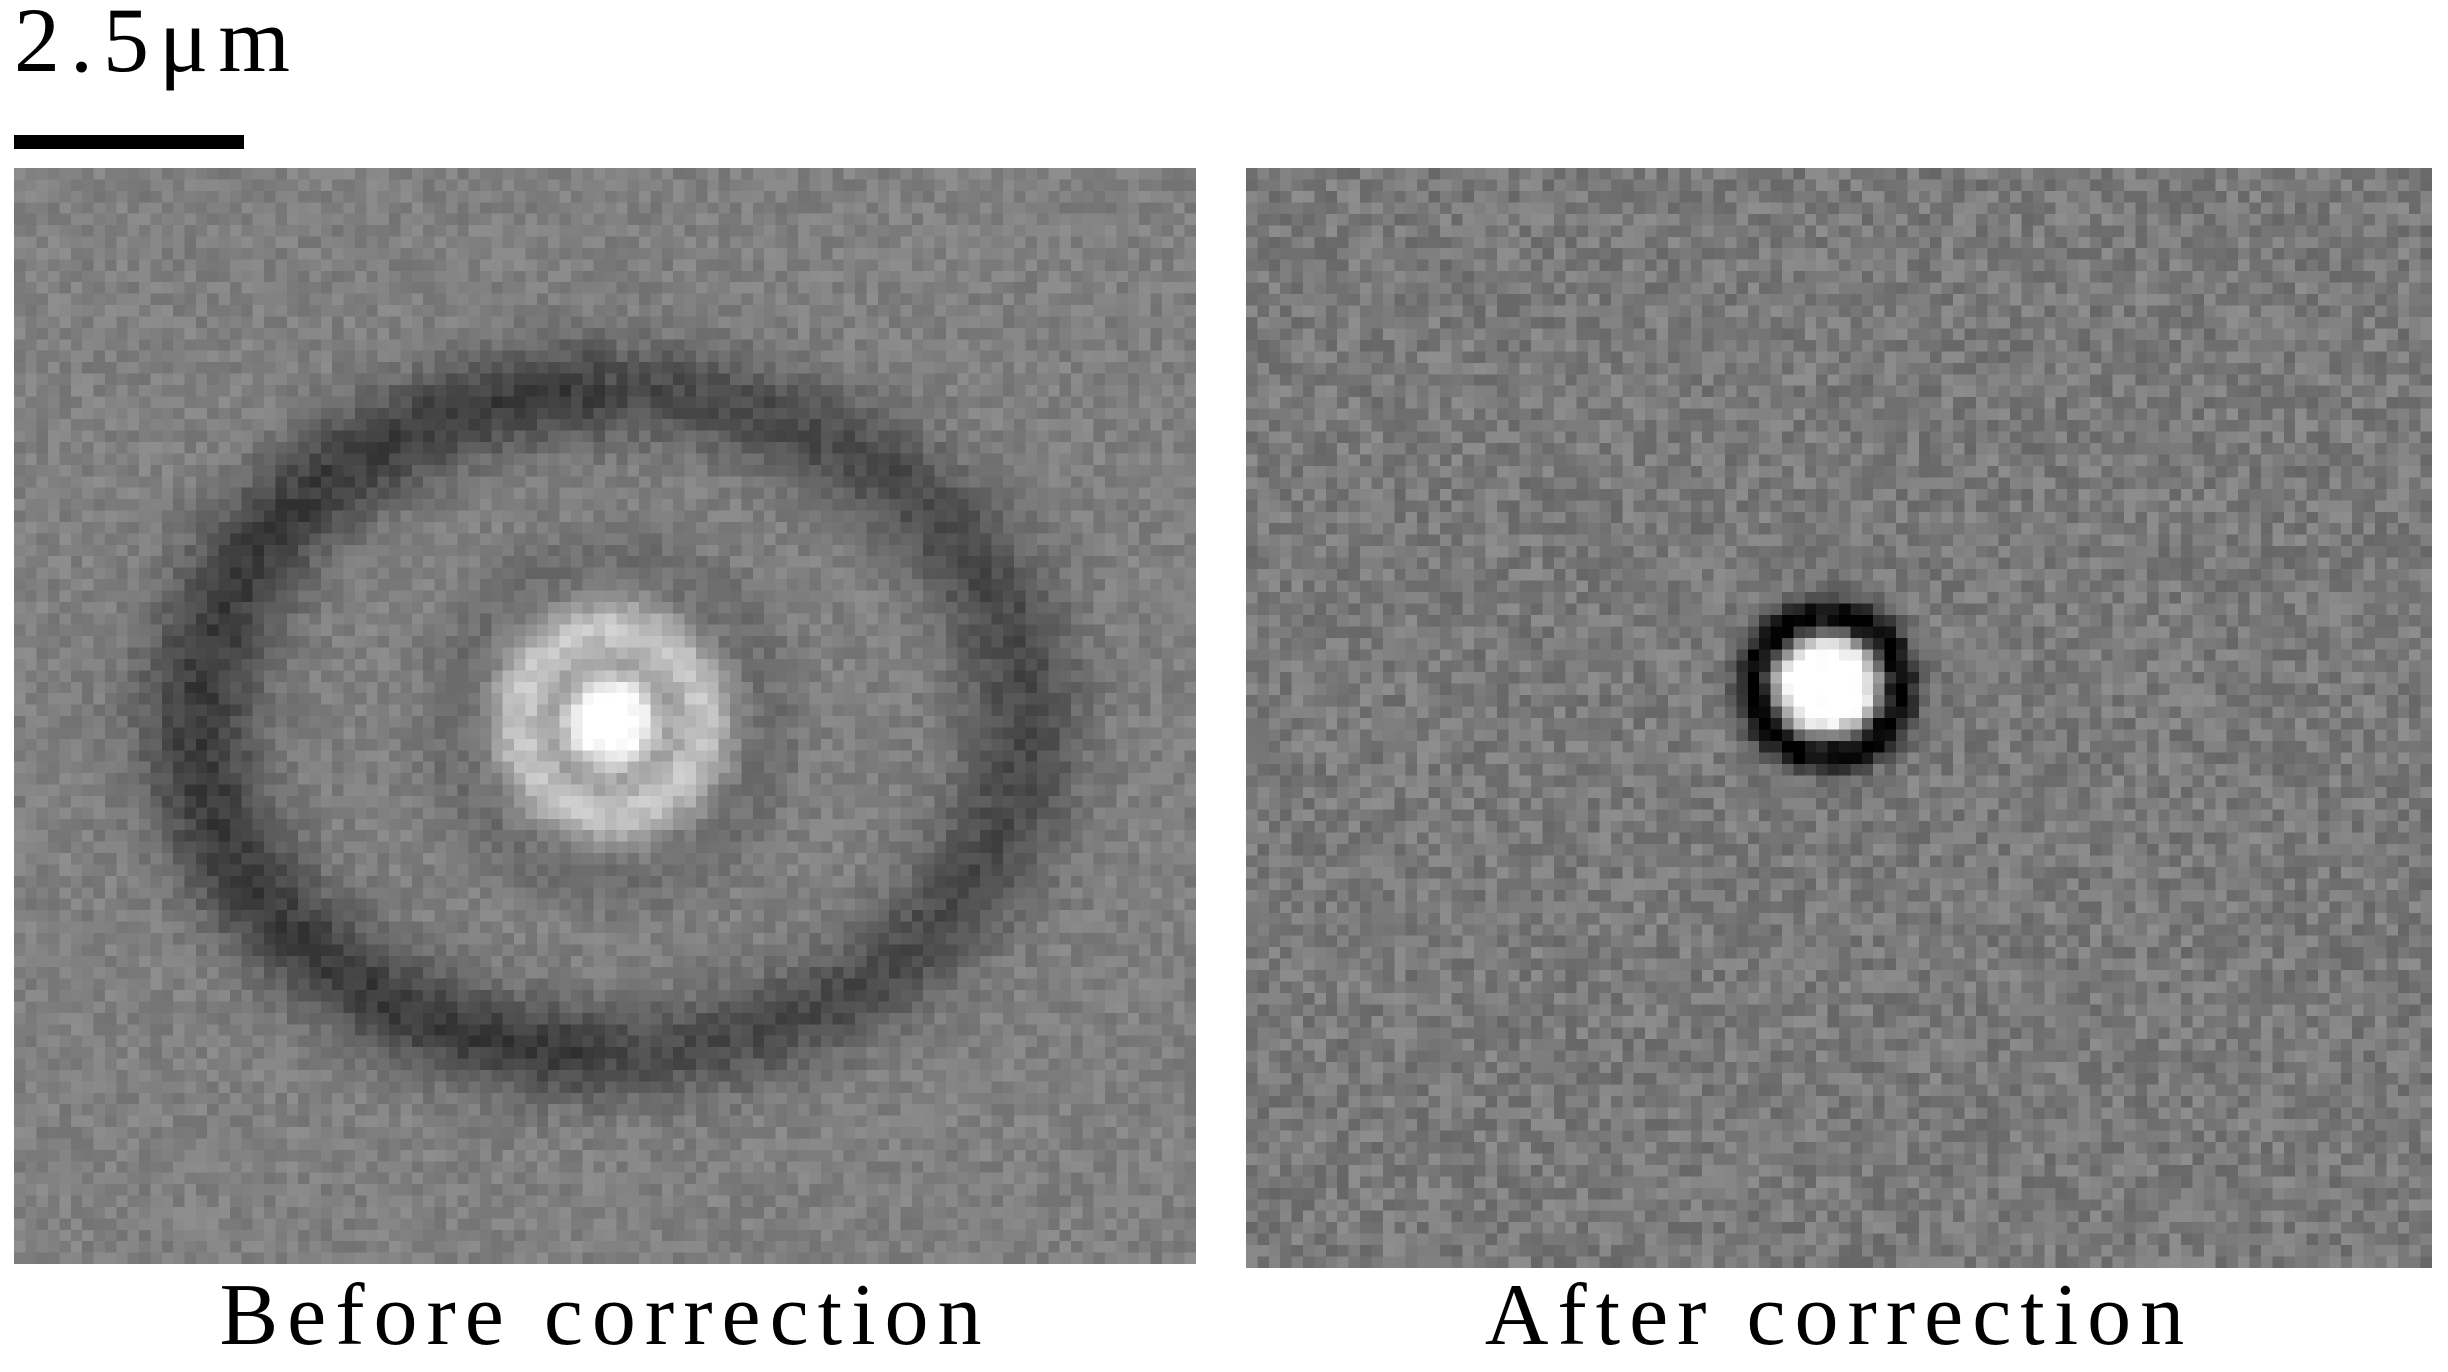 Image resolution: width=2448 pixels, height=1372 pixels. Describe the element at coordinates (1839, 1315) in the screenshot. I see `caption-after-correction: After correction` at that location.